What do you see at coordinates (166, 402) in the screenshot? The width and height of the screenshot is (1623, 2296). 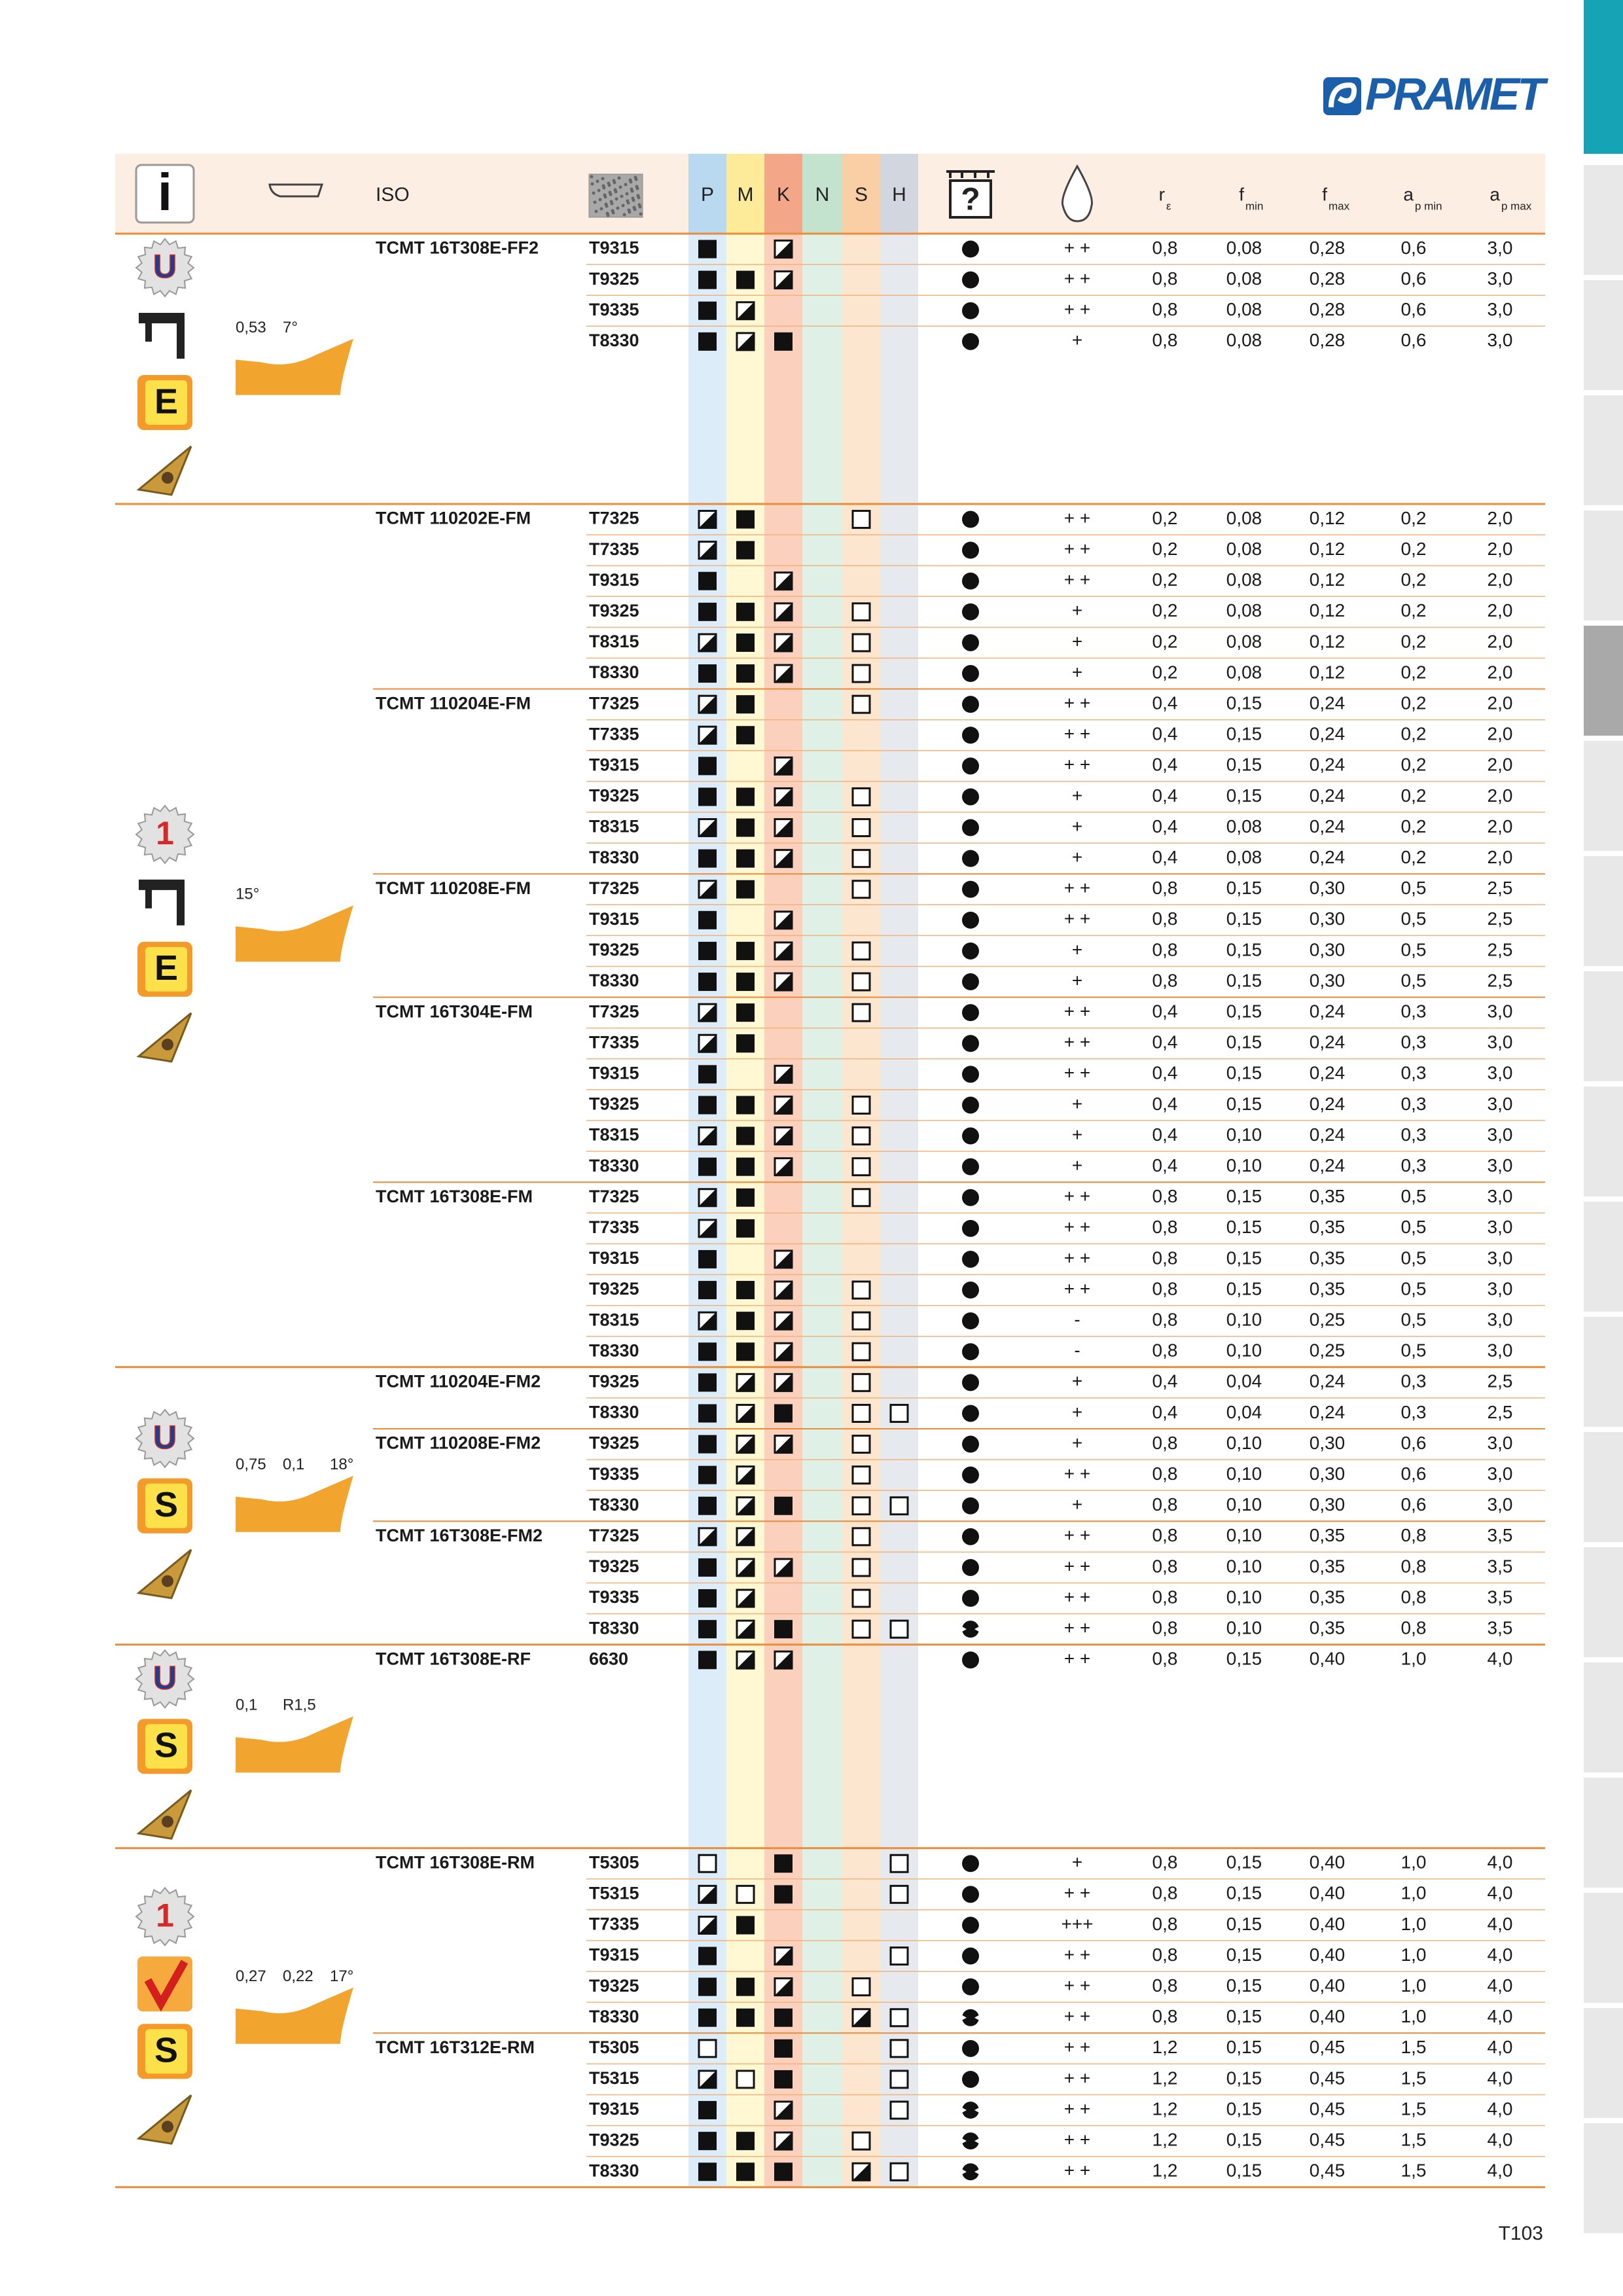 I see `icon-badge-inner` at bounding box center [166, 402].